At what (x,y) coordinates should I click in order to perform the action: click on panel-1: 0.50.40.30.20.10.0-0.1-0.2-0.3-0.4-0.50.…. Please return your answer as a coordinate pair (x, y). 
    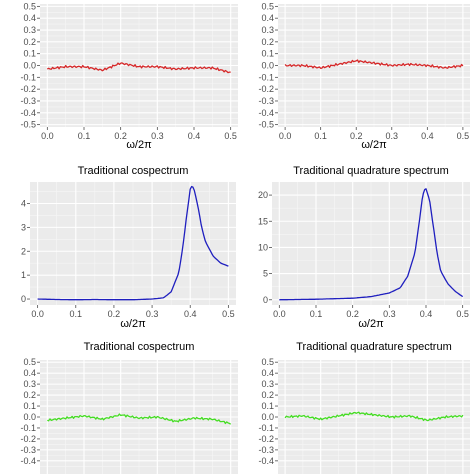
    Looking at the image, I should click on (129, 76).